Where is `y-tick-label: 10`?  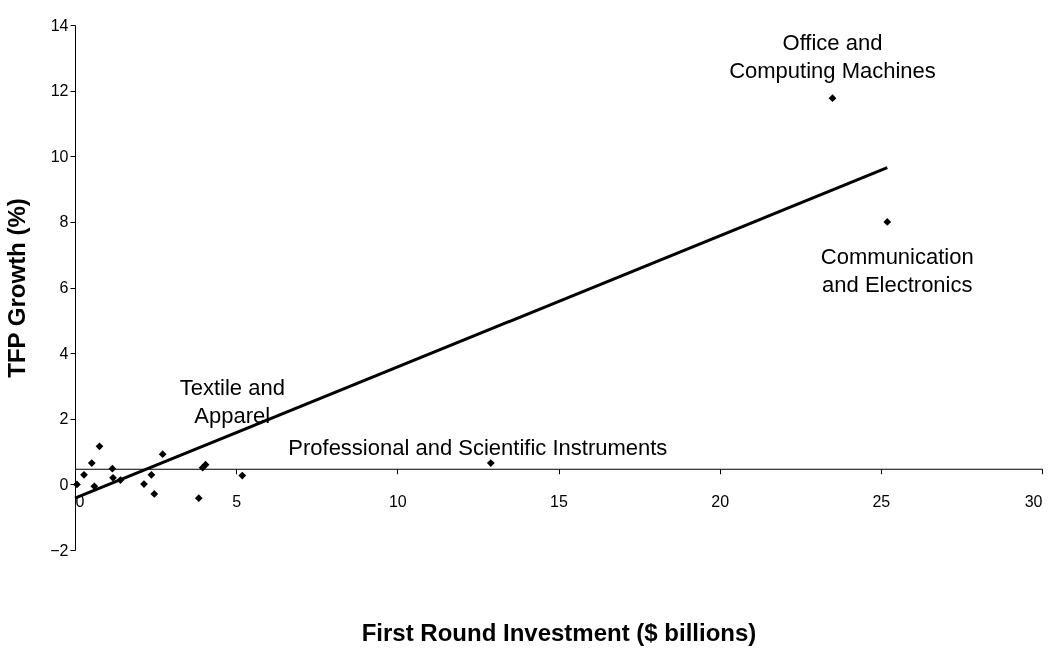
y-tick-label: 10 is located at coordinates (59, 156).